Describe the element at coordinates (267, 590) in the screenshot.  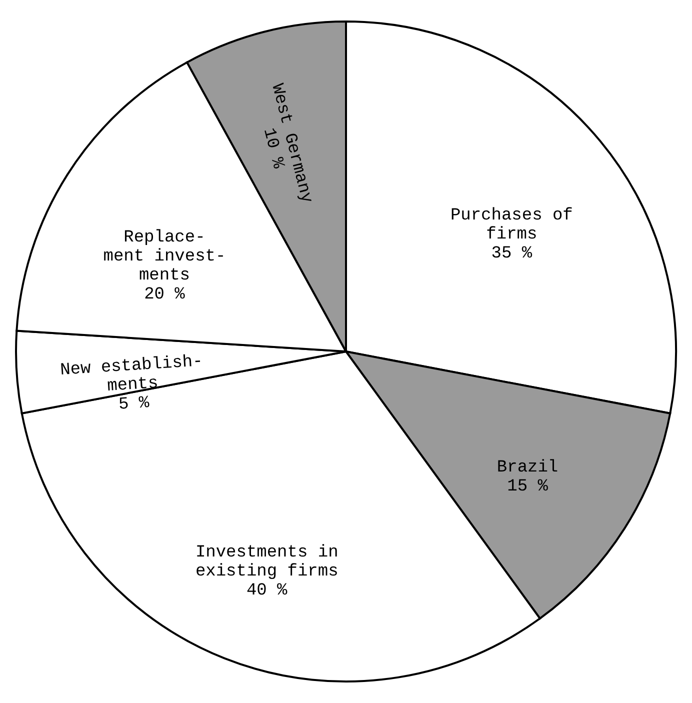
I see `data-label: 40 %` at that location.